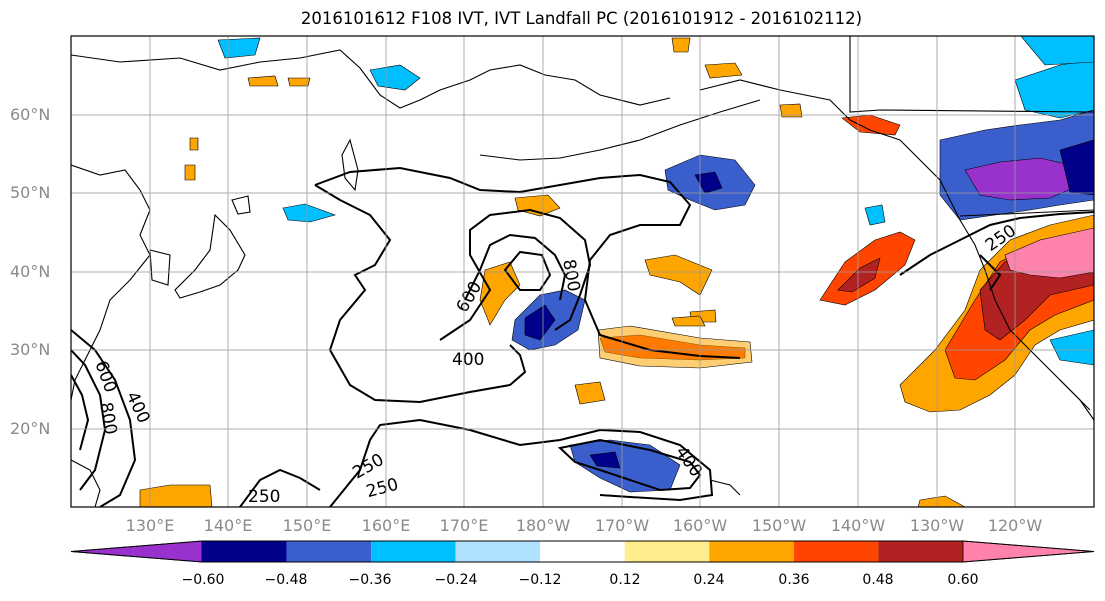 Image resolution: width=1105 pixels, height=601 pixels. What do you see at coordinates (629, 465) in the screenshot?
I see `contour-400-south` at bounding box center [629, 465].